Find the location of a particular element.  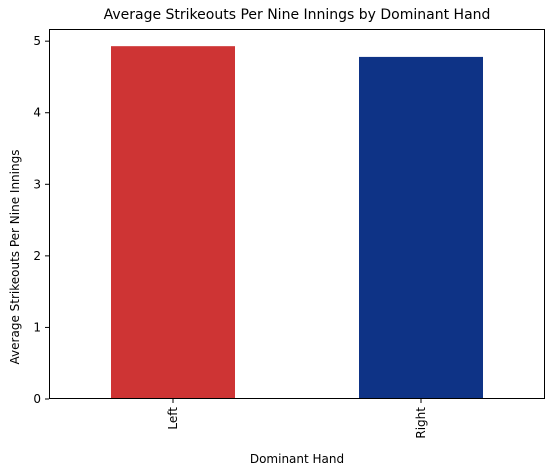

x-axis-label: Dominant Hand is located at coordinates (297, 459).